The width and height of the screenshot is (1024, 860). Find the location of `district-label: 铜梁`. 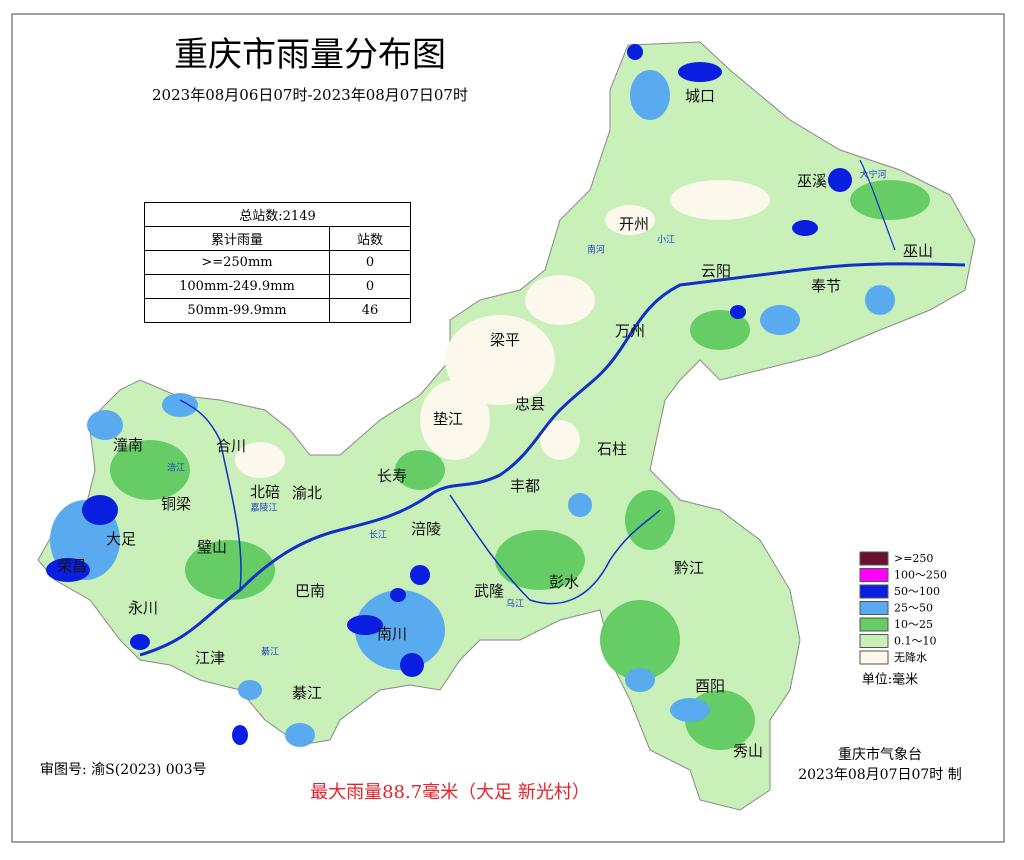

district-label: 铜梁 is located at coordinates (176, 504).